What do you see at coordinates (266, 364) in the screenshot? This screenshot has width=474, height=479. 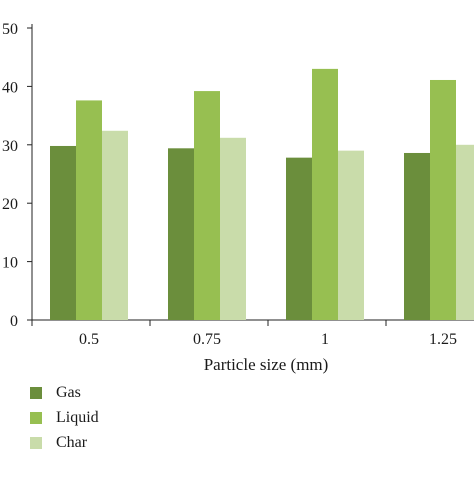 I see `x-axis-title: Particle size (mm)` at bounding box center [266, 364].